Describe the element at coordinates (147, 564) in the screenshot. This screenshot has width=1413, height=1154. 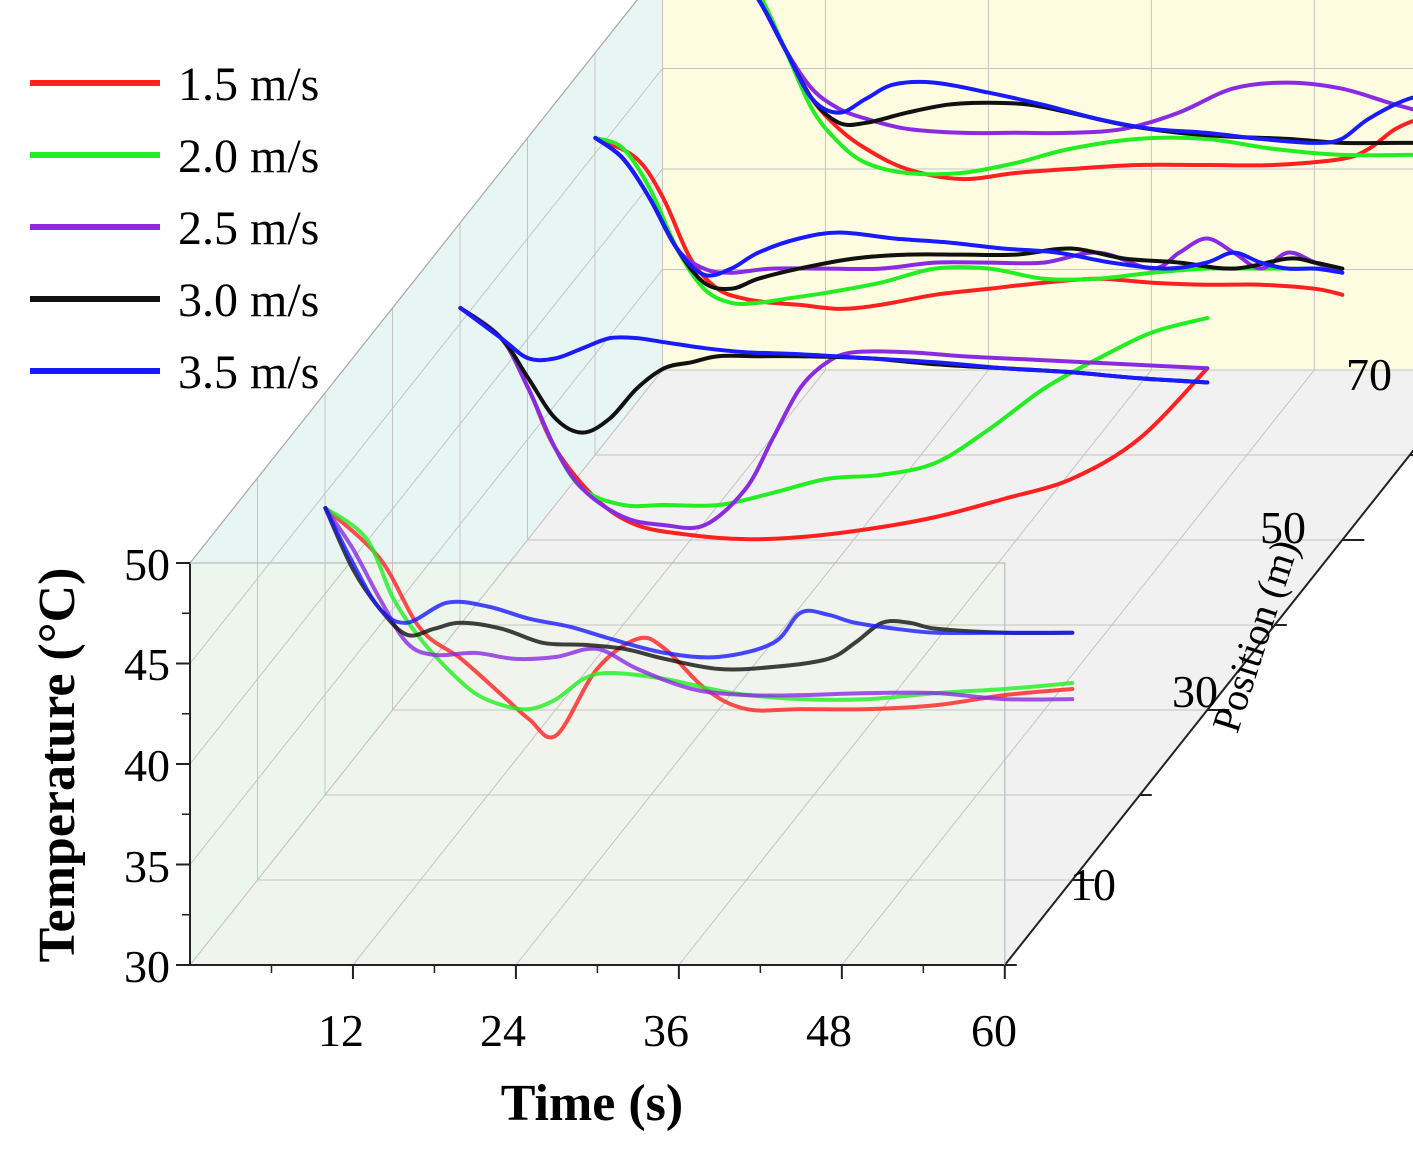
I see `y-tick-label: 50` at that location.